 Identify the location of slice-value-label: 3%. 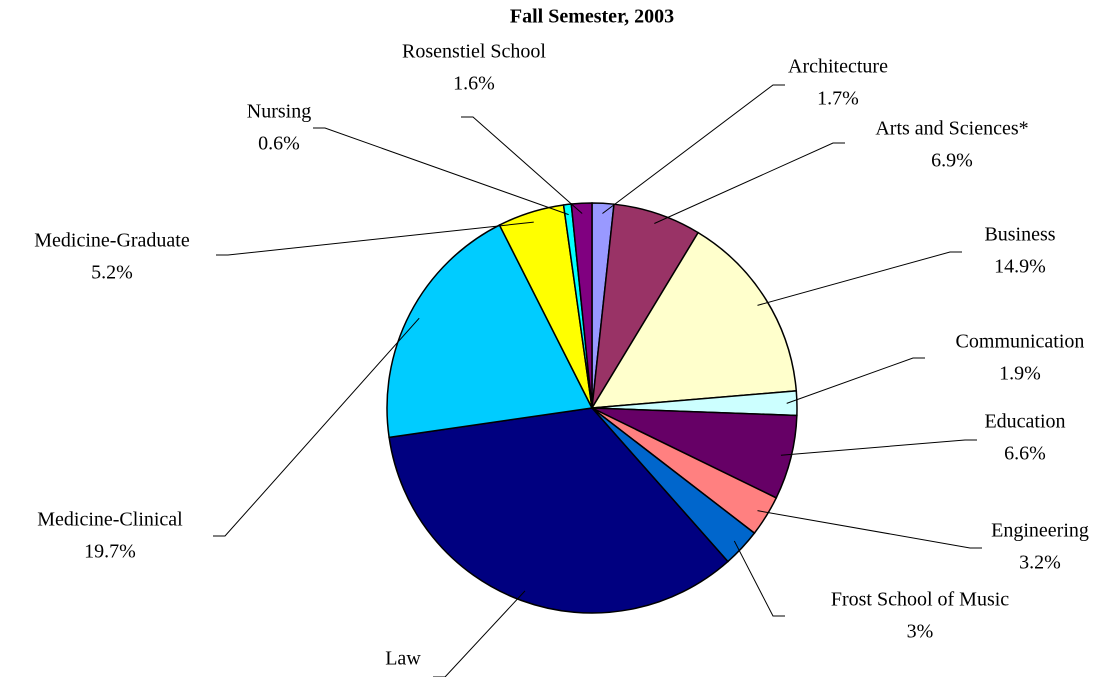
(920, 632).